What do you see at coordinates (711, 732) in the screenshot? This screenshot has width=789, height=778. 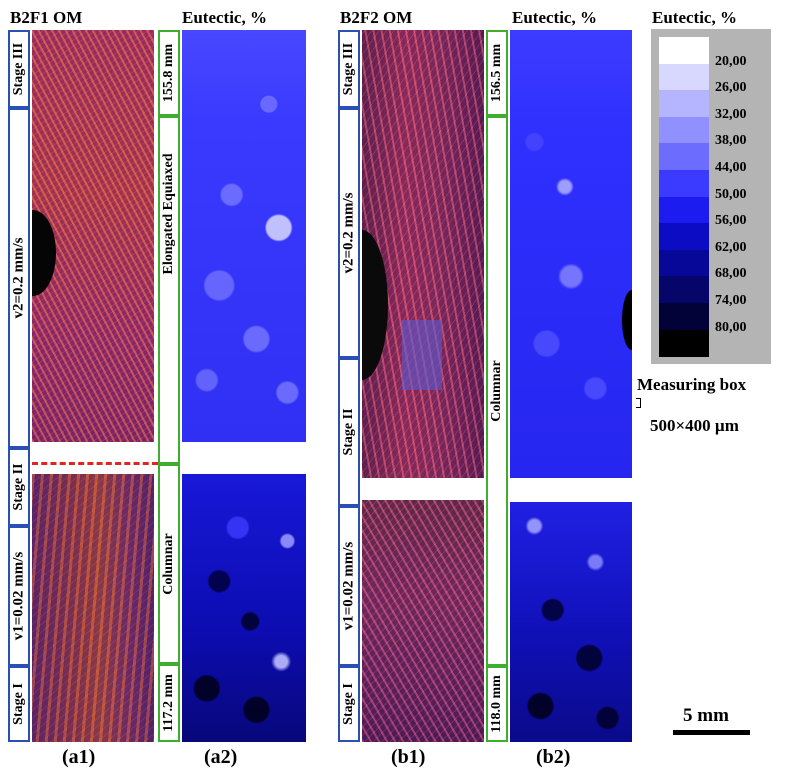 I see `scale-bar` at bounding box center [711, 732].